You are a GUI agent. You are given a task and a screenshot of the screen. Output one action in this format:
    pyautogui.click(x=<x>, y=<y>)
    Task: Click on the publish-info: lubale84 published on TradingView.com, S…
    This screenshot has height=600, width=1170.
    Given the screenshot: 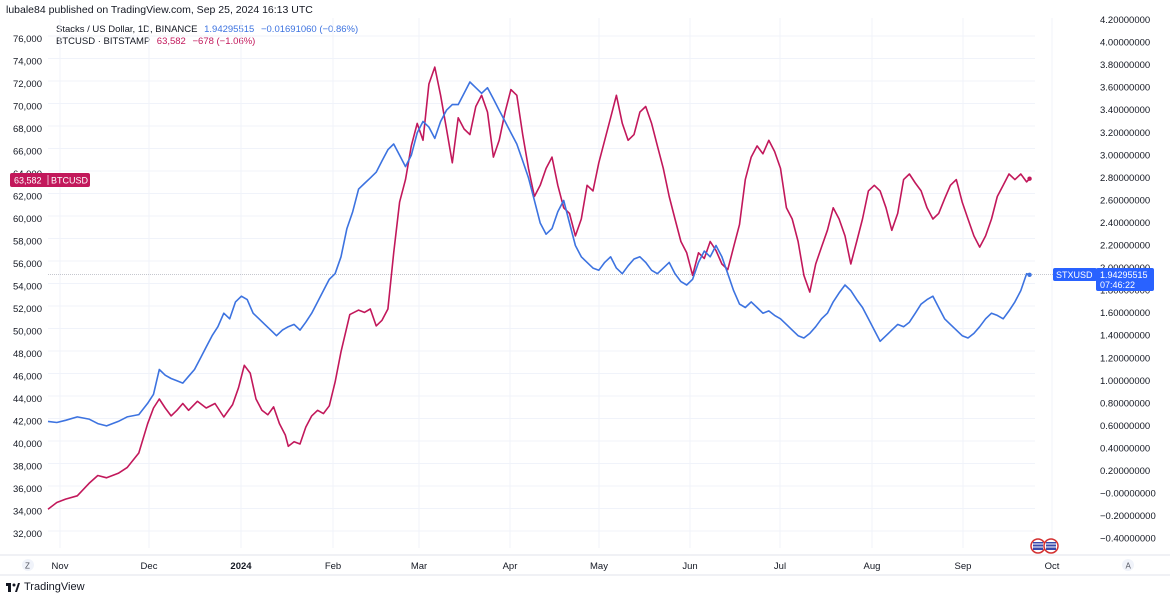 What is the action you would take?
    pyautogui.click(x=159, y=10)
    